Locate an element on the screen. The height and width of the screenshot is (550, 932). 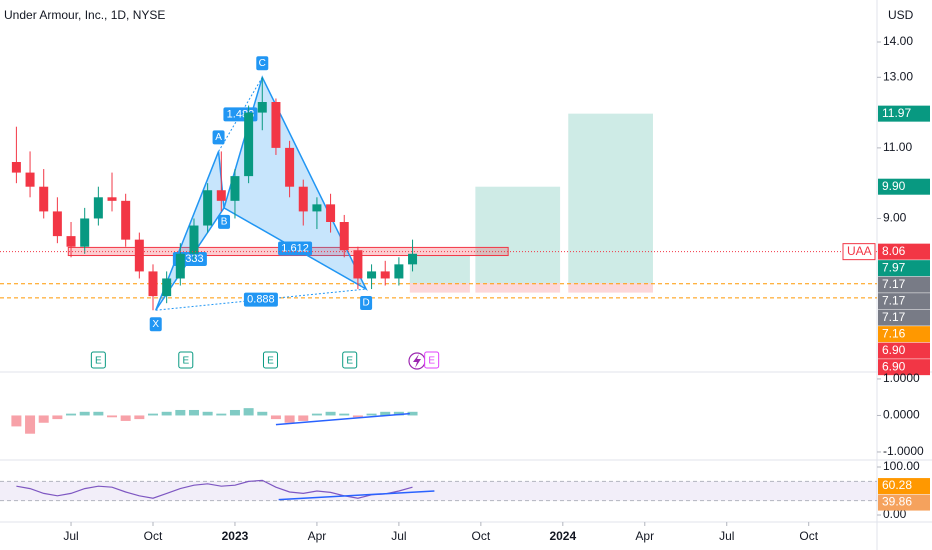
y-tick-label: 11.00 is located at coordinates (897, 147).